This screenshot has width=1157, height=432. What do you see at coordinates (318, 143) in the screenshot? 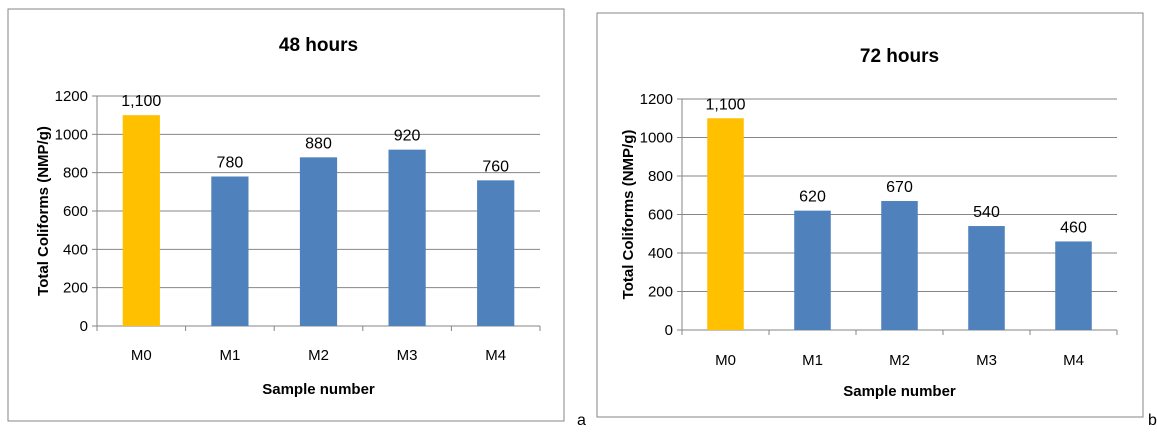
I see `data-label: 880` at bounding box center [318, 143].